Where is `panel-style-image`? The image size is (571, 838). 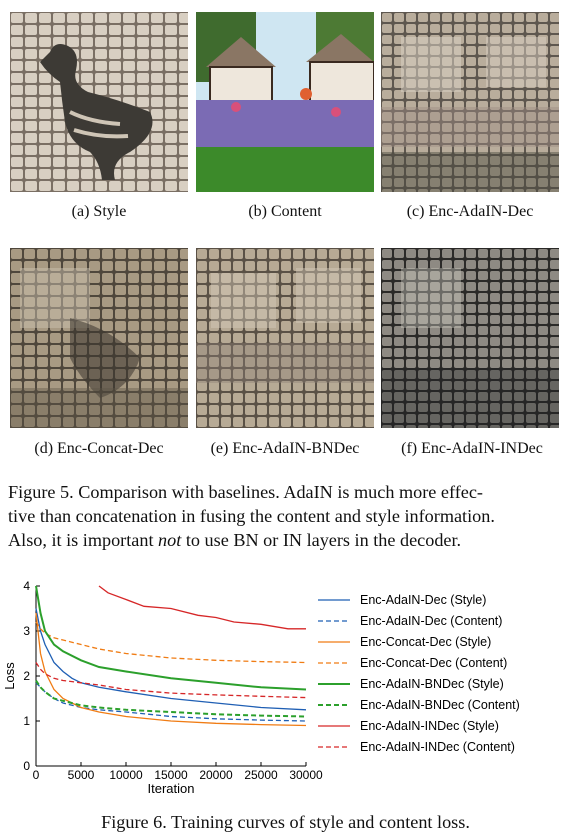
panel-style-image is located at coordinates (99, 102).